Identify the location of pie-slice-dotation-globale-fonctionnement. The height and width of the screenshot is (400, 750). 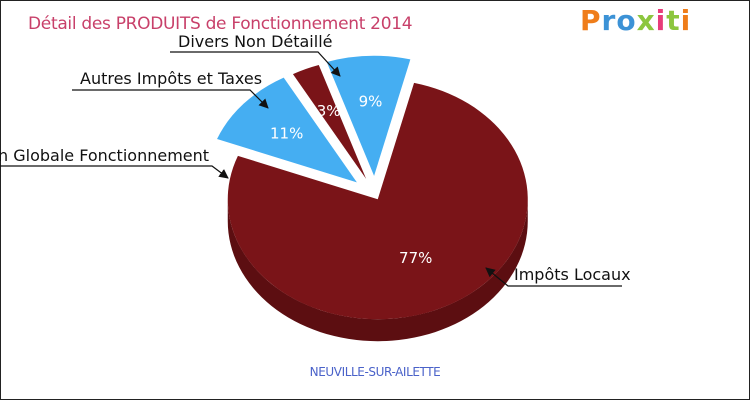
(287, 130).